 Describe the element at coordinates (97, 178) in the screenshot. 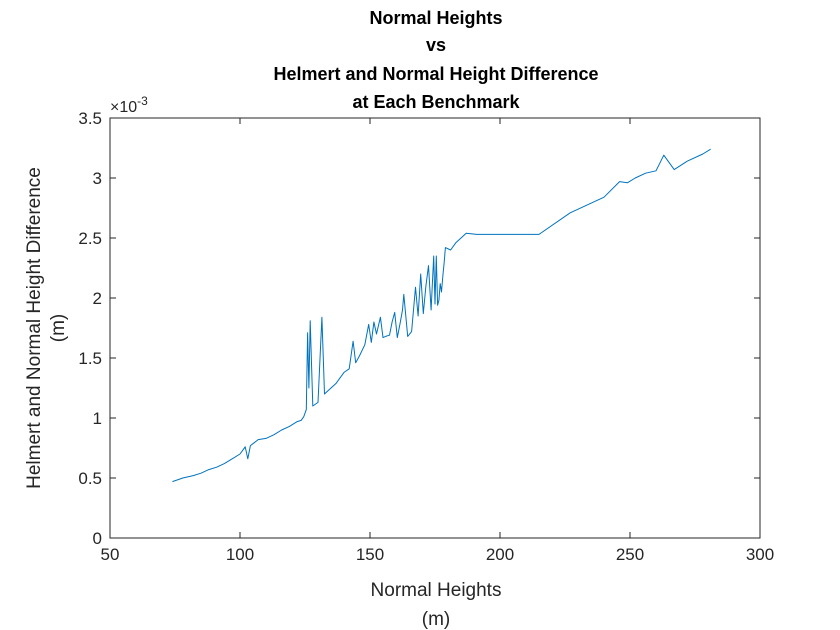

I see `y-tick-label: 3` at that location.